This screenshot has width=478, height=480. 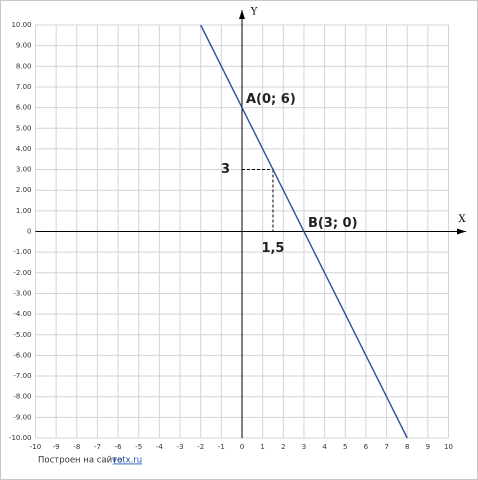 I want to click on x-tick-label: -8, so click(x=76, y=447).